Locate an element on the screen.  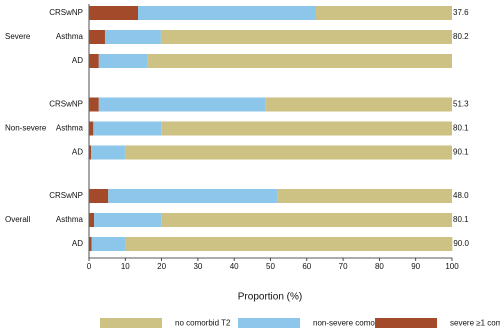
group-label: Severe is located at coordinates (18, 36).